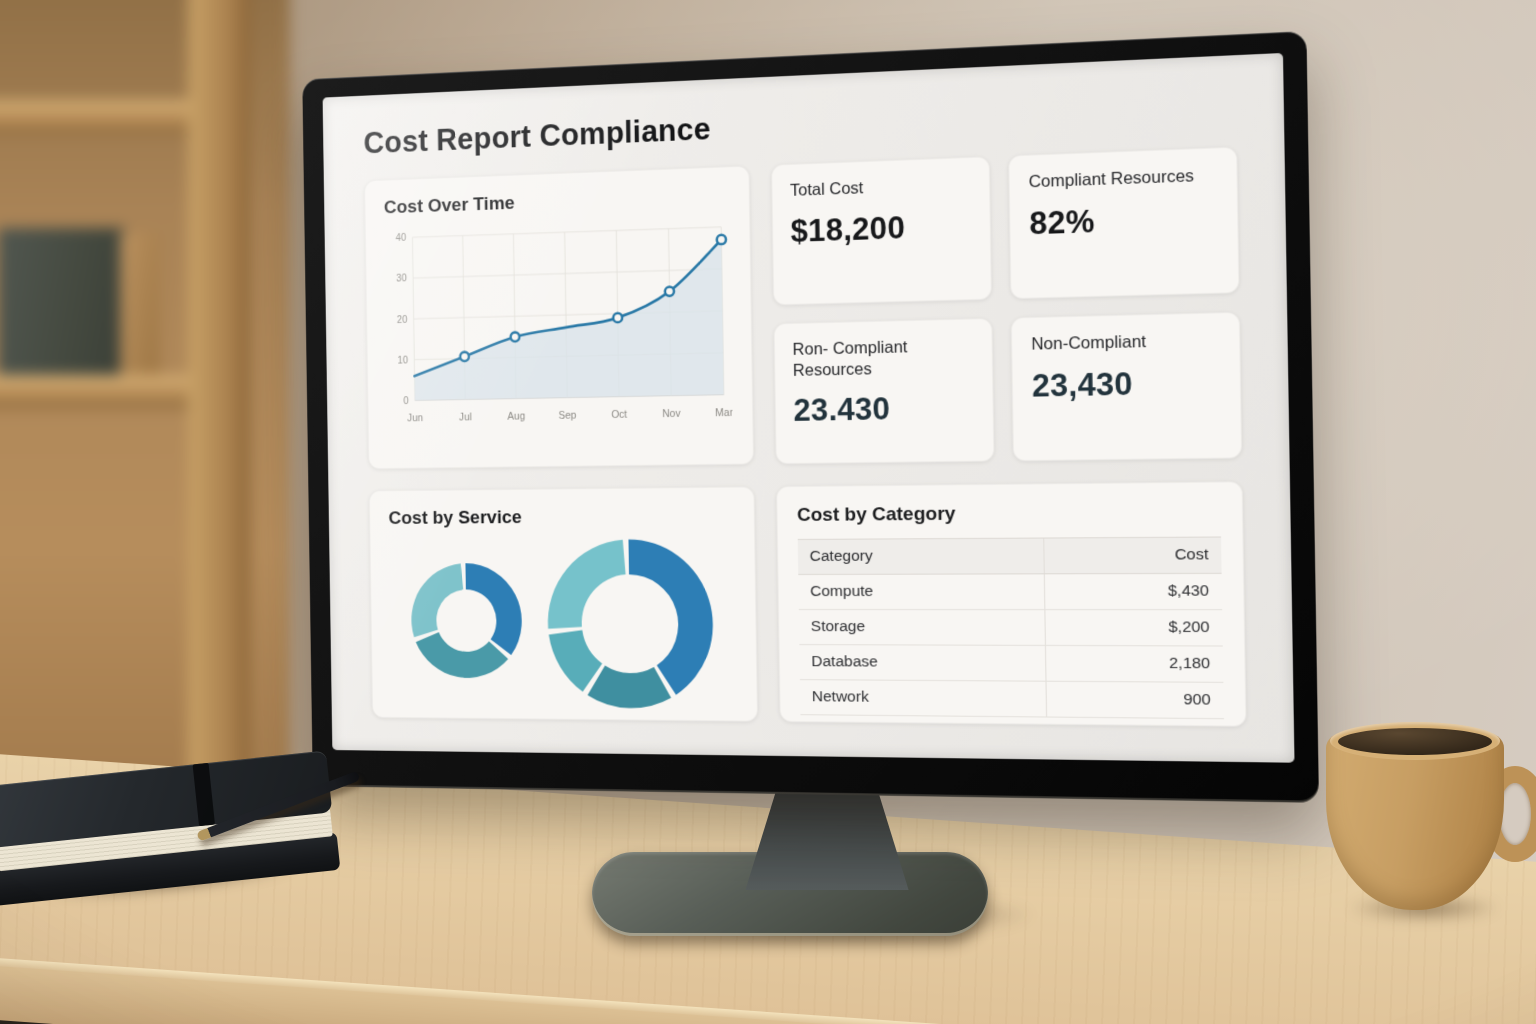  Describe the element at coordinates (219, 400) in the screenshot. I see `bookshelf-side-panel` at that location.